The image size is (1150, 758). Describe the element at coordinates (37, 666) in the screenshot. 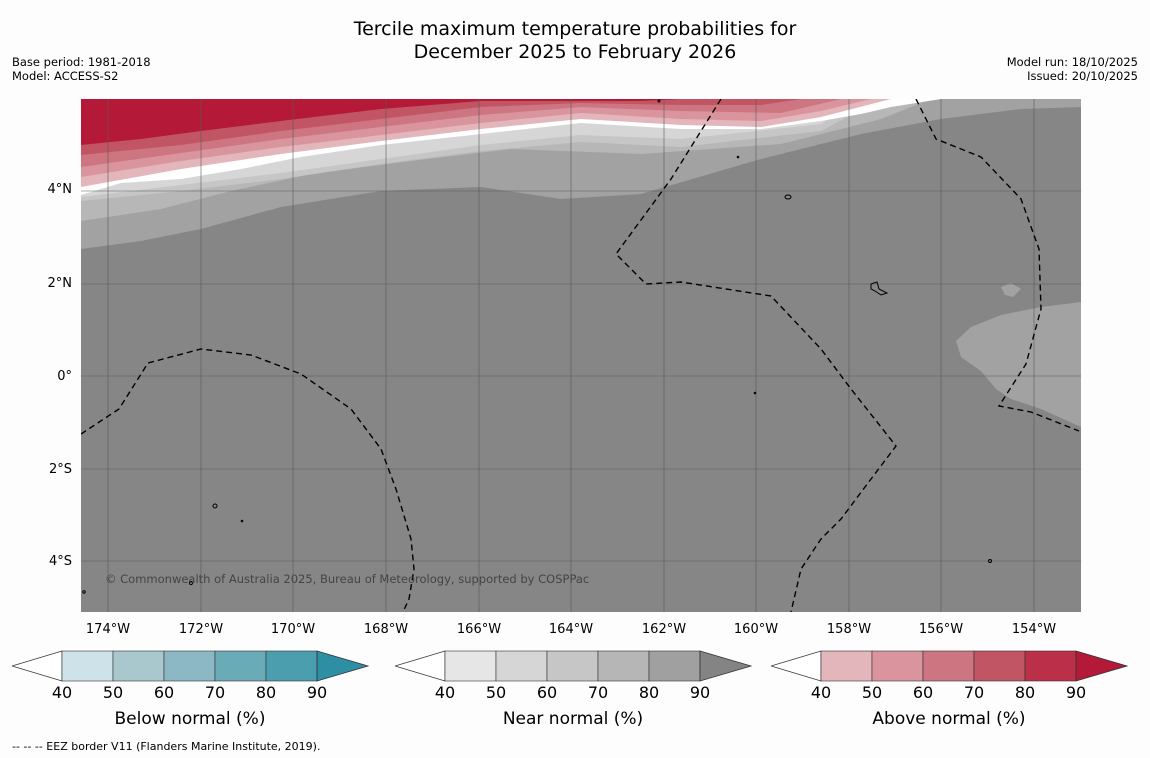

I see `cb-below-under` at that location.